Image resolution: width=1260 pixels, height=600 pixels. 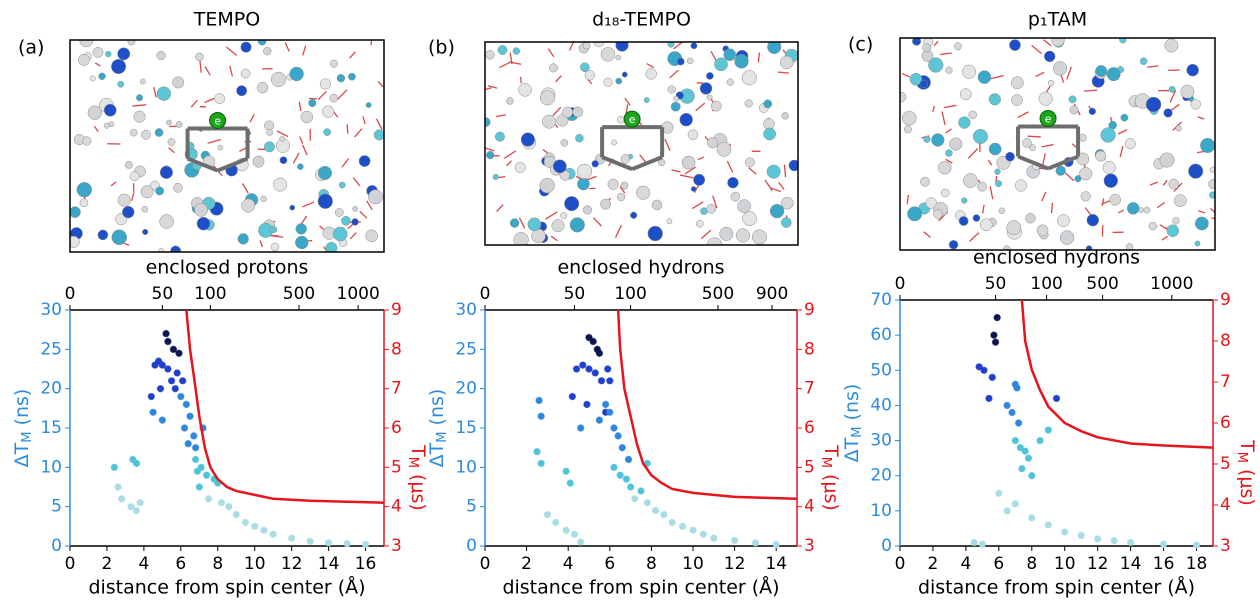 I want to click on spin-label: e, so click(x=1048, y=119).